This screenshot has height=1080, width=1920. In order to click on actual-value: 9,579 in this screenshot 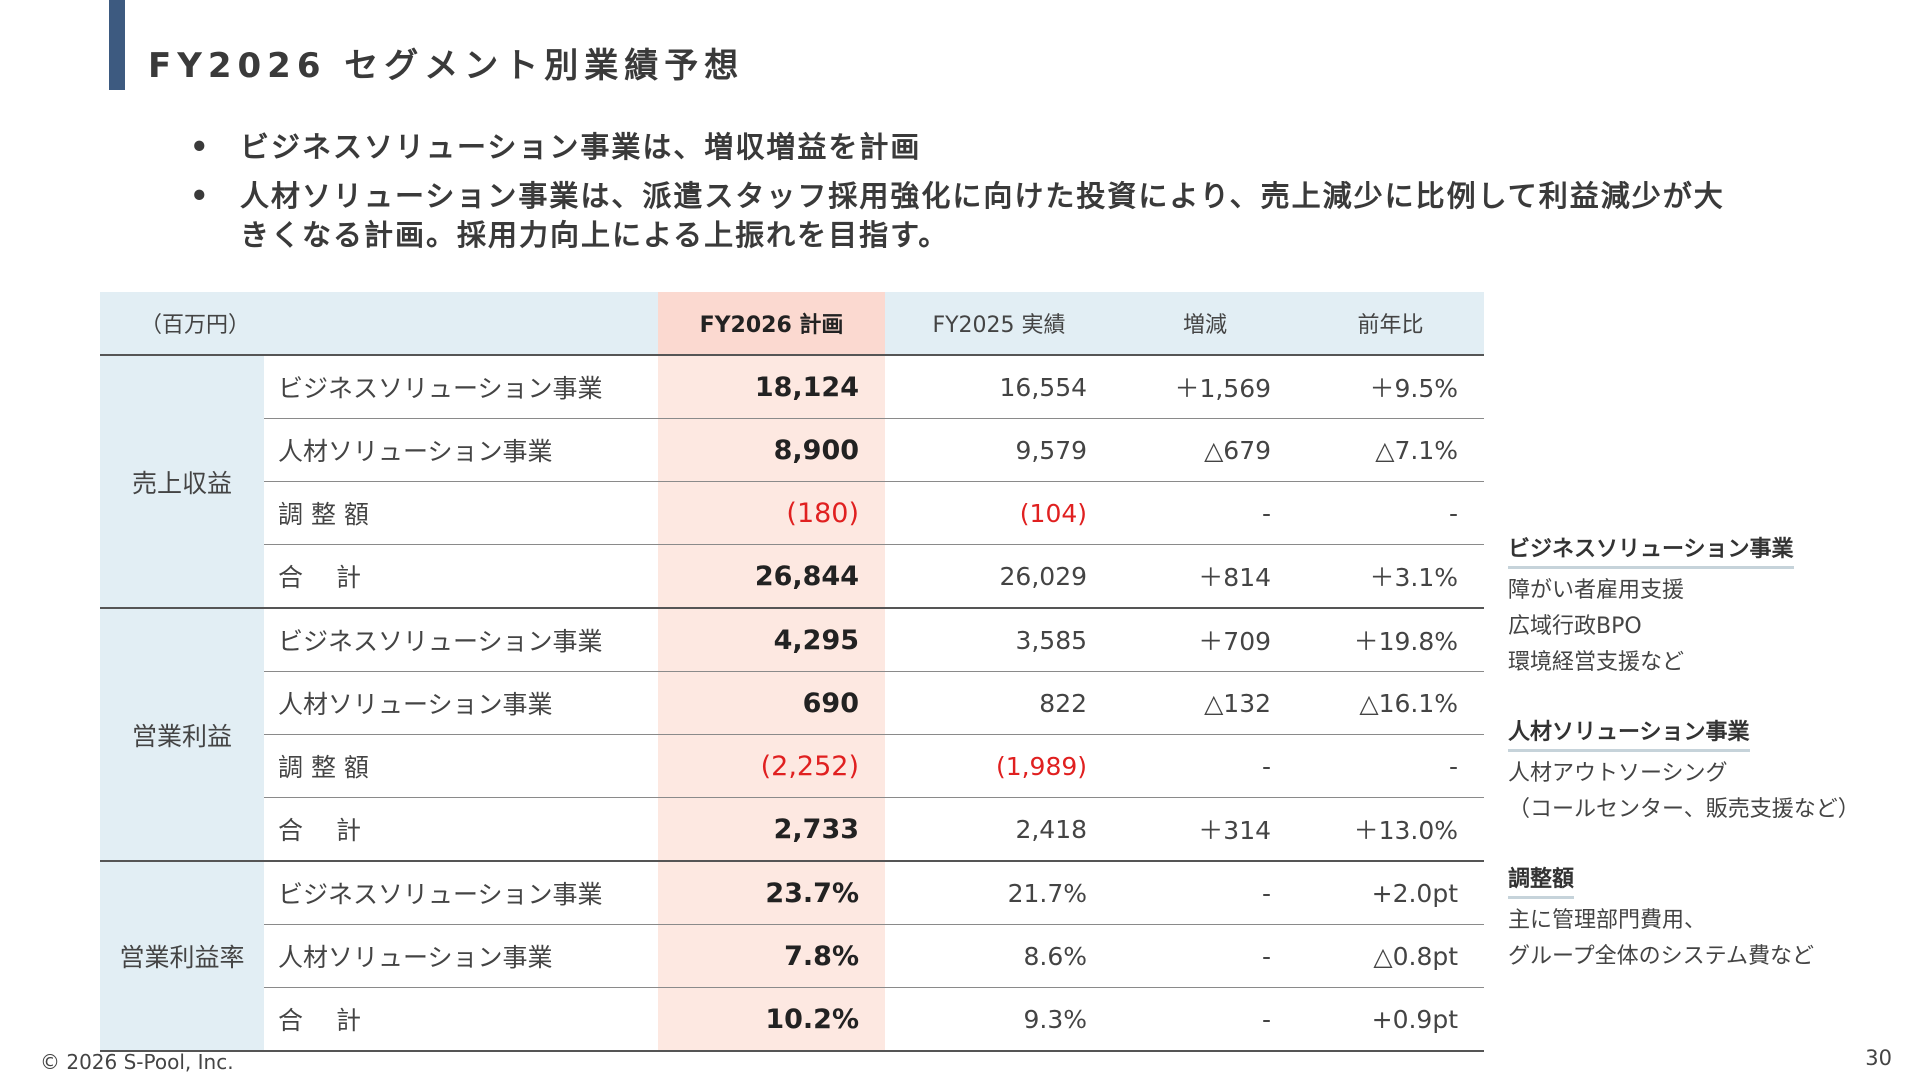, I will do `click(999, 450)`.